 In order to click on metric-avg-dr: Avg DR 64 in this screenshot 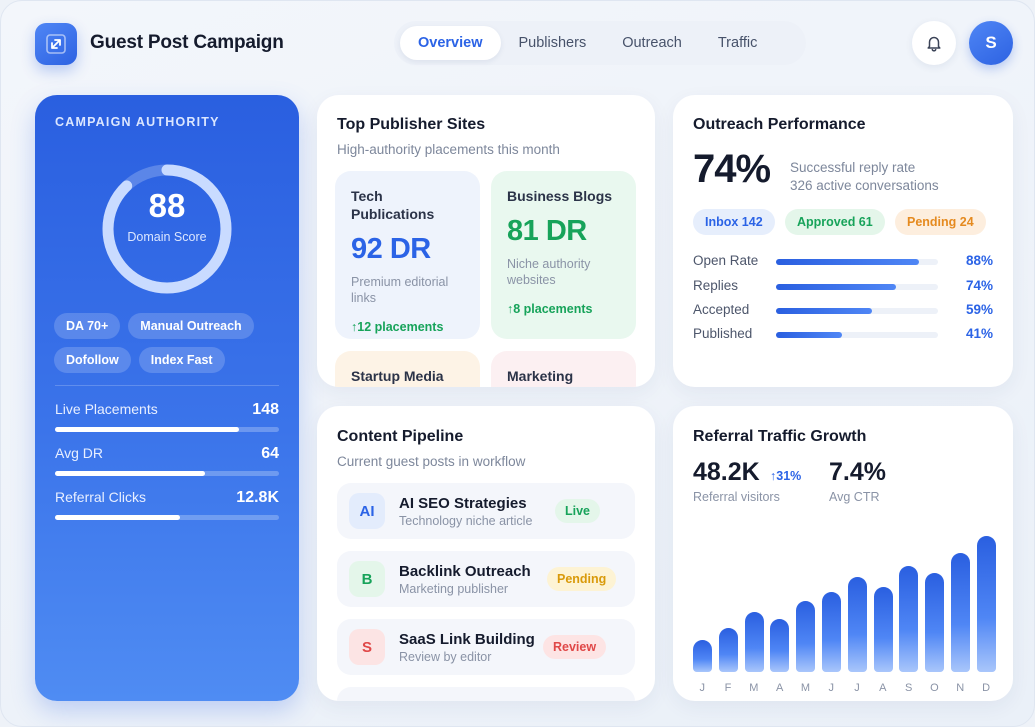, I will do `click(167, 460)`.